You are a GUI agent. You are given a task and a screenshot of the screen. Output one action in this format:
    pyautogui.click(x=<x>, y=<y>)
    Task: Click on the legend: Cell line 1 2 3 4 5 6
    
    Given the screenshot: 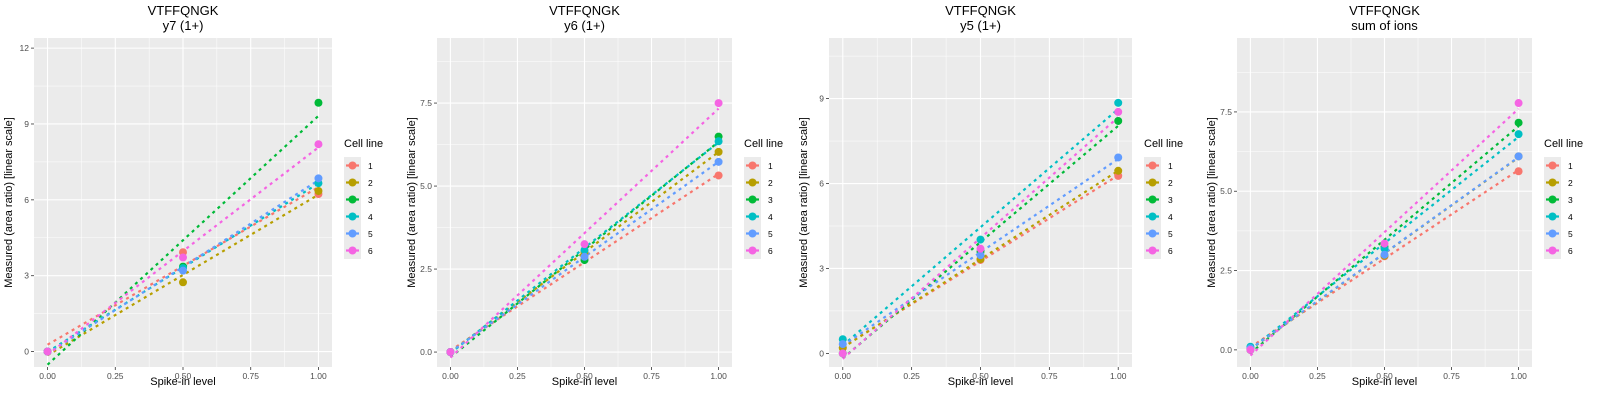 What is the action you would take?
    pyautogui.click(x=1563, y=198)
    